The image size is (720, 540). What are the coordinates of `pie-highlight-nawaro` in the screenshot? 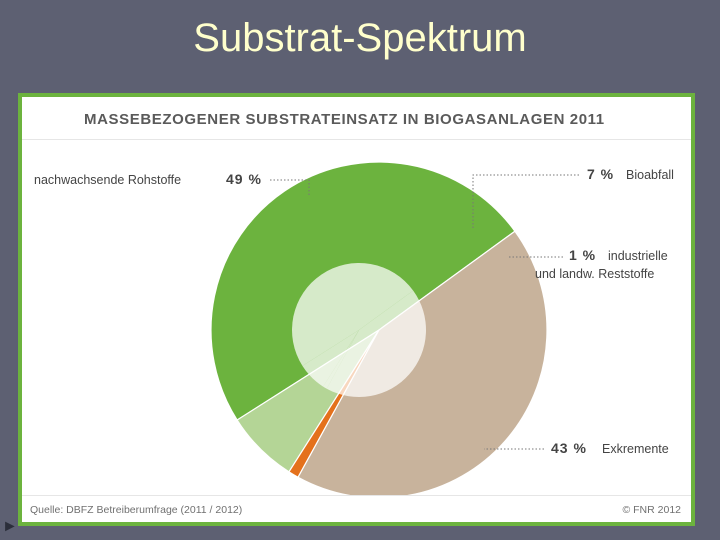 It's located at (352, 314).